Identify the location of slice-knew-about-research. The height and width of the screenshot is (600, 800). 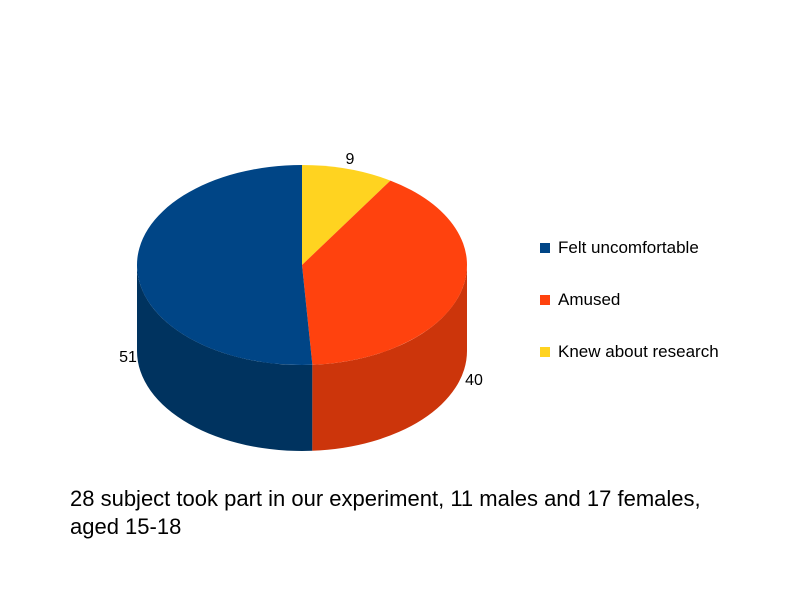
(346, 215).